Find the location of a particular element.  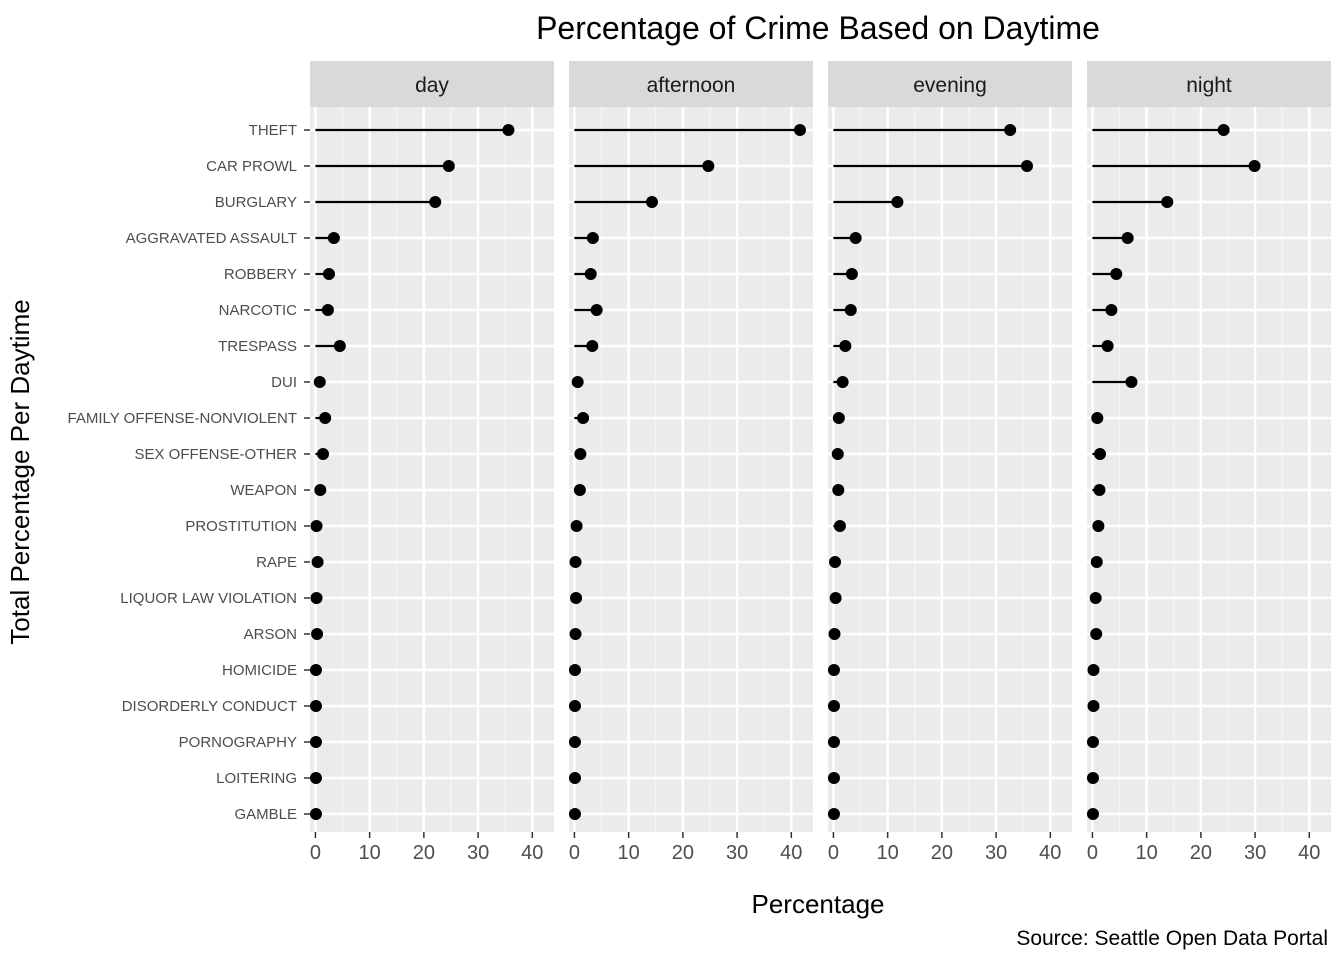

category-label: LIQUOR LAW VIOLATION is located at coordinates (208, 598).